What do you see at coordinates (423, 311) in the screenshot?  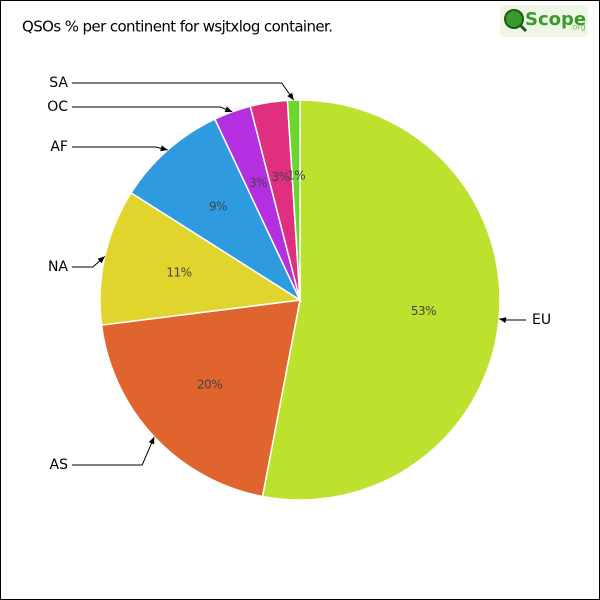 I see `percent-label: 53%` at bounding box center [423, 311].